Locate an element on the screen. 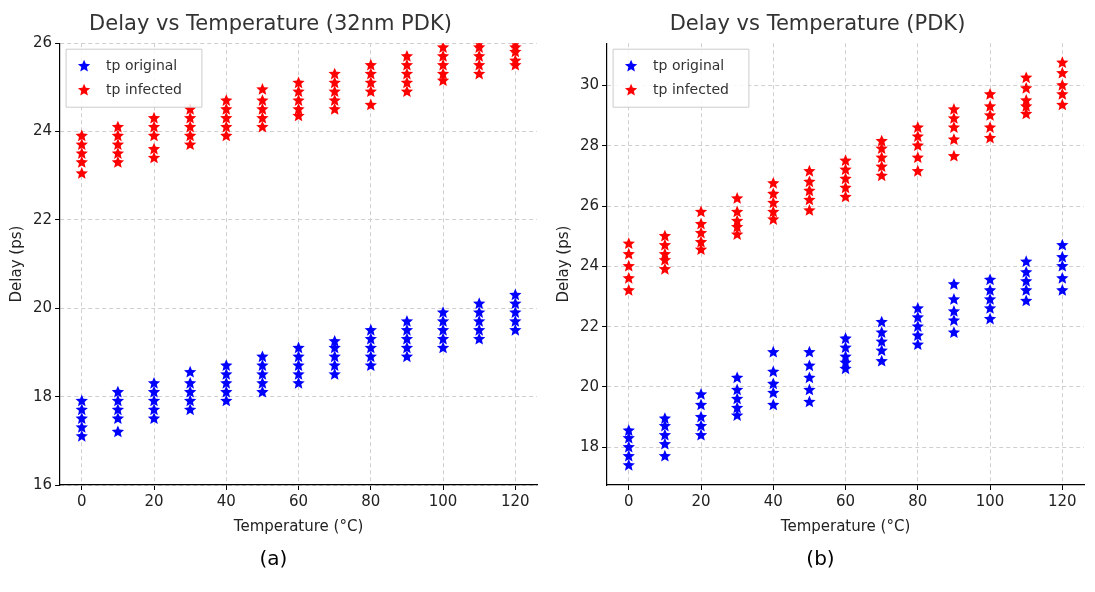 This screenshot has width=1095, height=592. y-tick-label: 28 is located at coordinates (589, 144).